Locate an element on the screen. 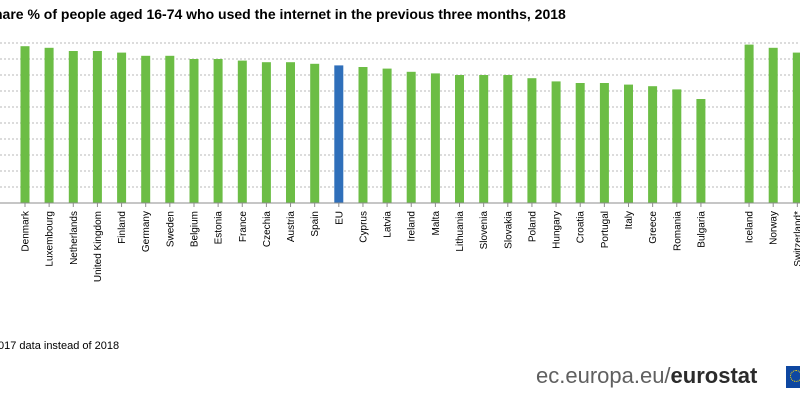 The width and height of the screenshot is (800, 400). x-tick-label: Luxembourg is located at coordinates (50, 239).